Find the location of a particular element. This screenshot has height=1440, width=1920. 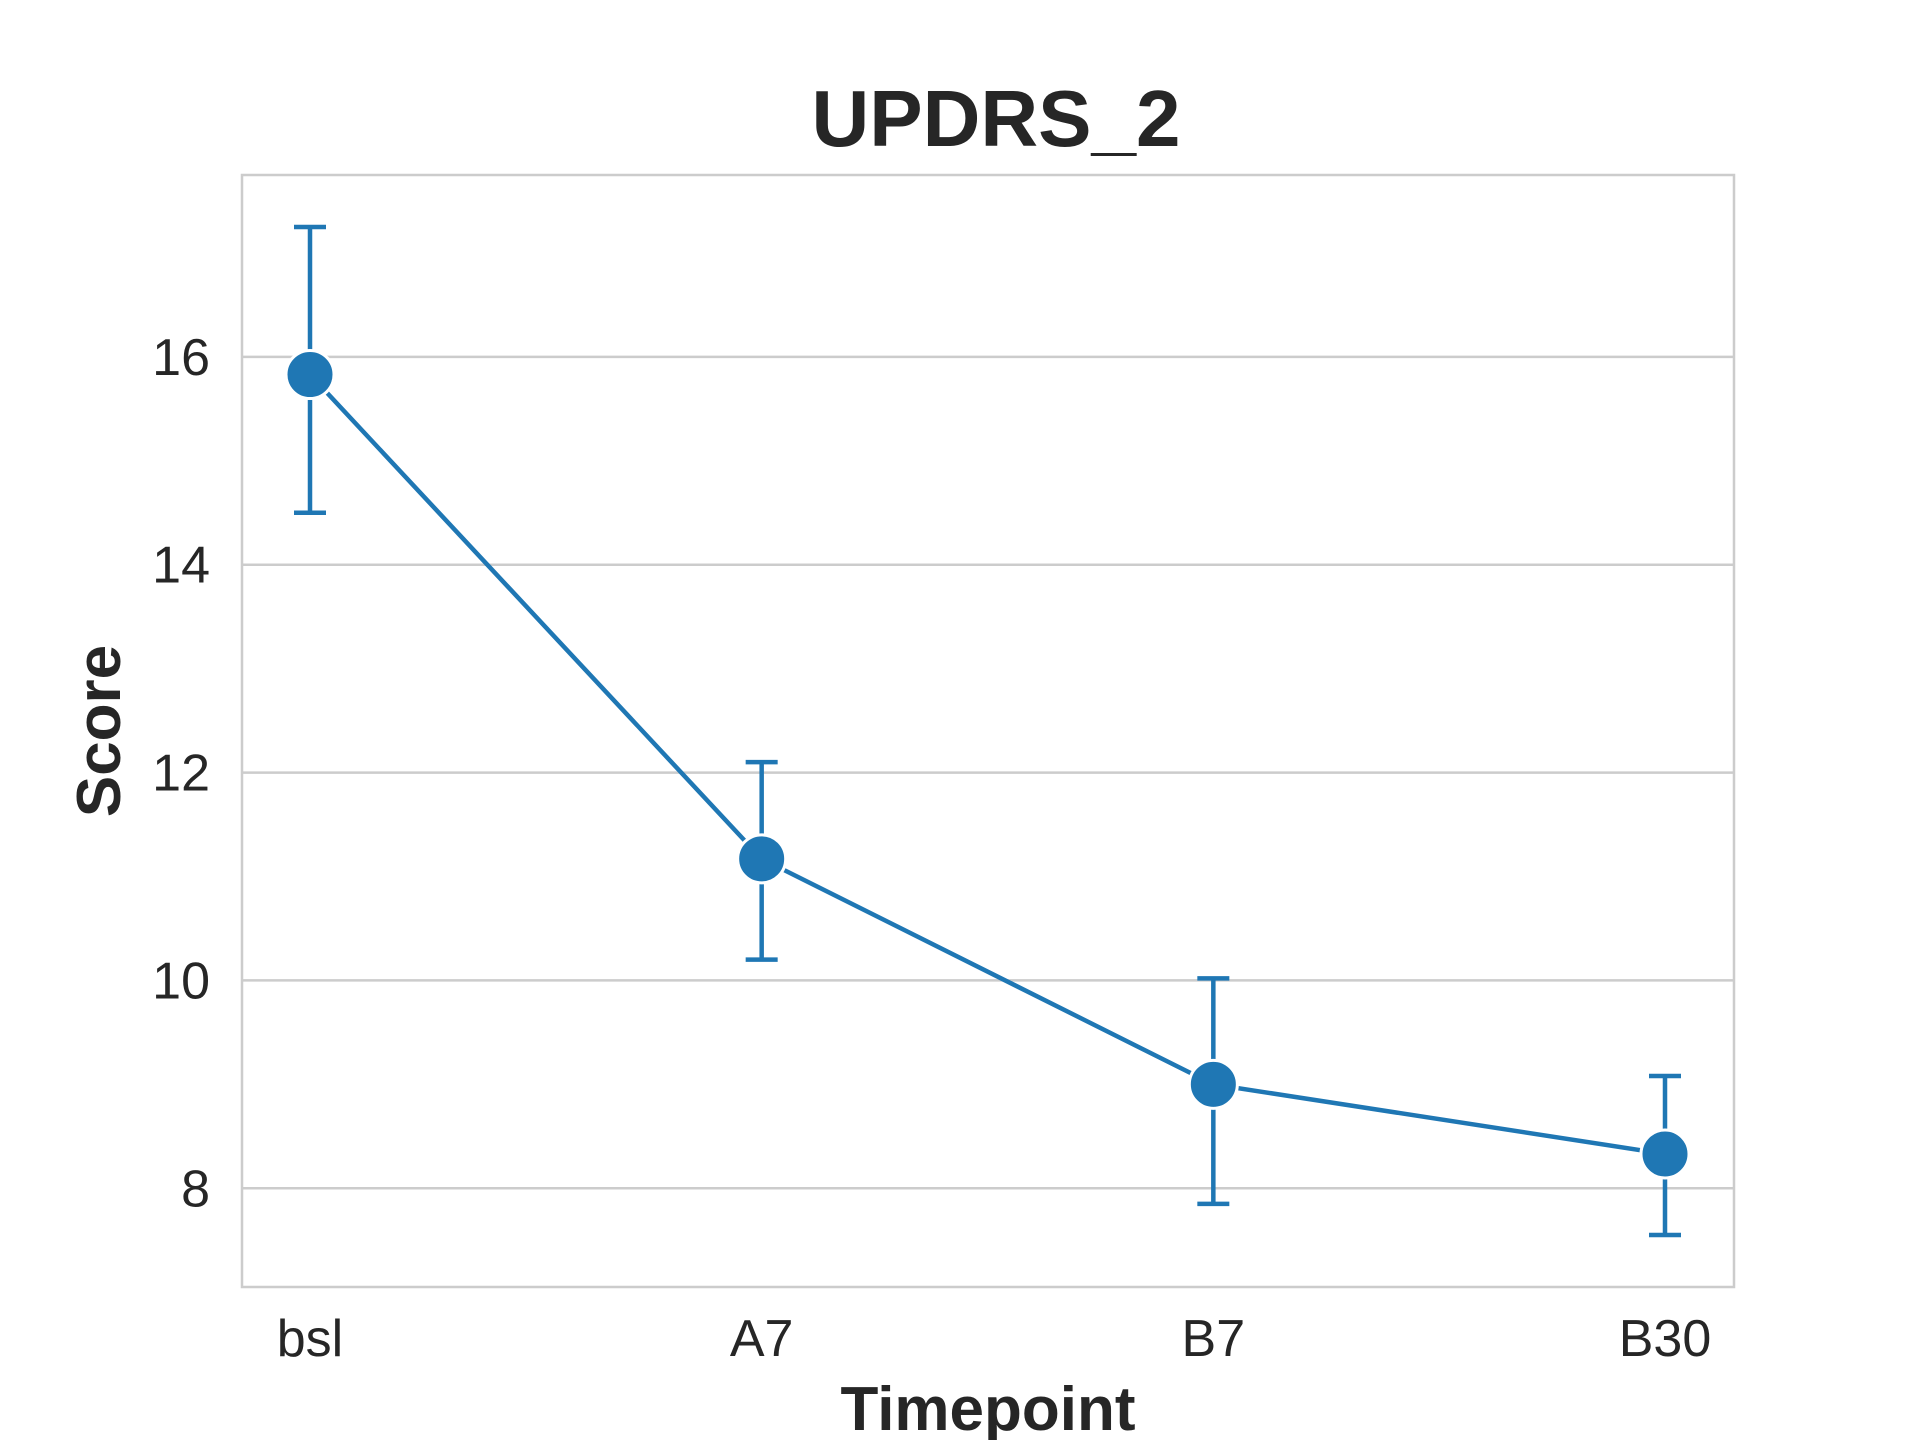

x-tick-label: A7 is located at coordinates (762, 1339).